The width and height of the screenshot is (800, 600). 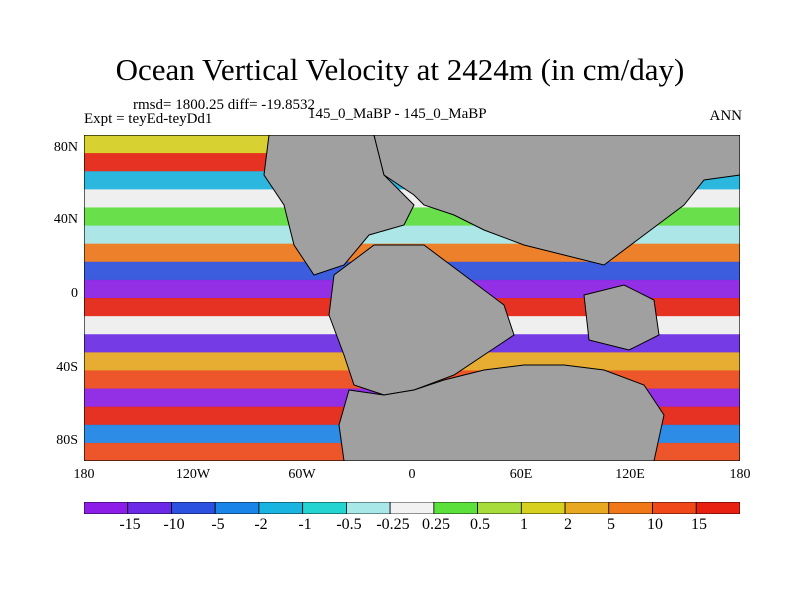 I want to click on y-tick-label: 0, so click(x=74, y=293).